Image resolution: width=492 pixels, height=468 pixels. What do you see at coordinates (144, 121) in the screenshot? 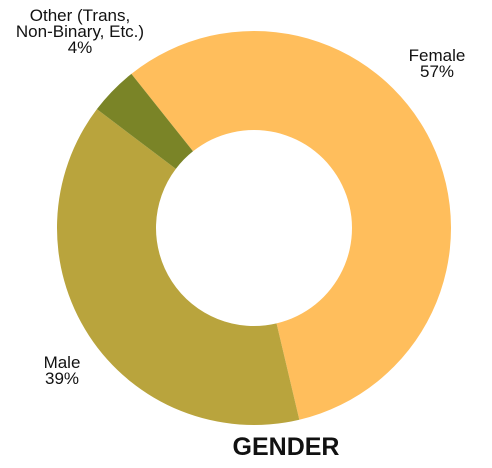
I see `slice` at bounding box center [144, 121].